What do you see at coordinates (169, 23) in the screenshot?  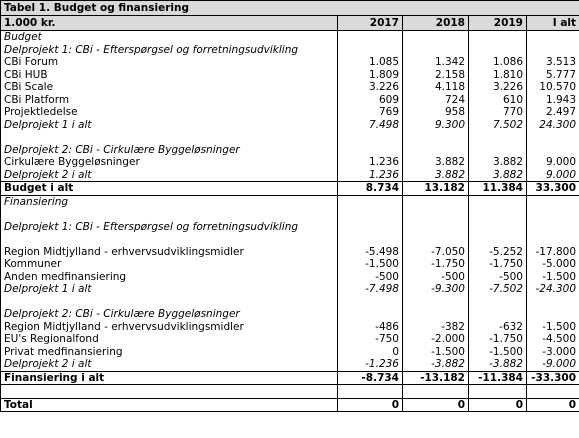 I see `header-cell: 1.000 kr.` at bounding box center [169, 23].